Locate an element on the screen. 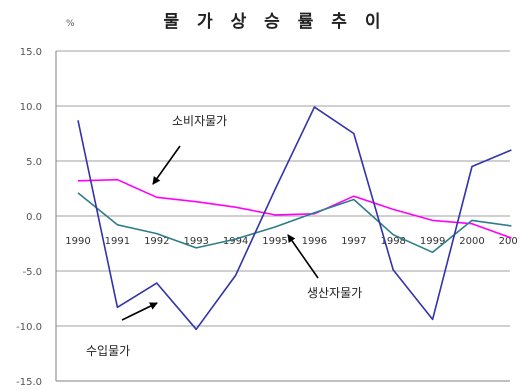  x-tick-label: 1992 is located at coordinates (156, 241).